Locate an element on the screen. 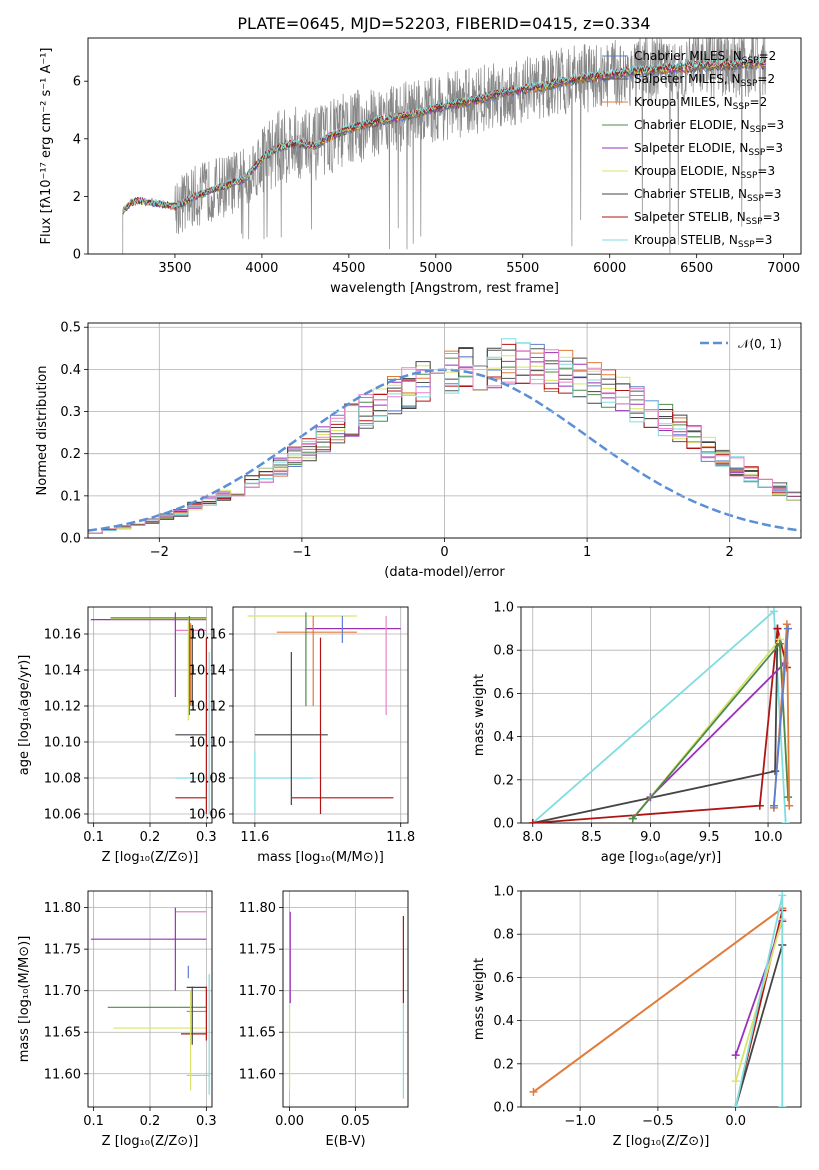 Image resolution: width=819 pixels, height=1170 pixels. mass-vs-EBV-panel: 0.00 0.05 11.60 11.65 11.70 11.75 11.80 E(B-V) is located at coordinates (324, 1019).